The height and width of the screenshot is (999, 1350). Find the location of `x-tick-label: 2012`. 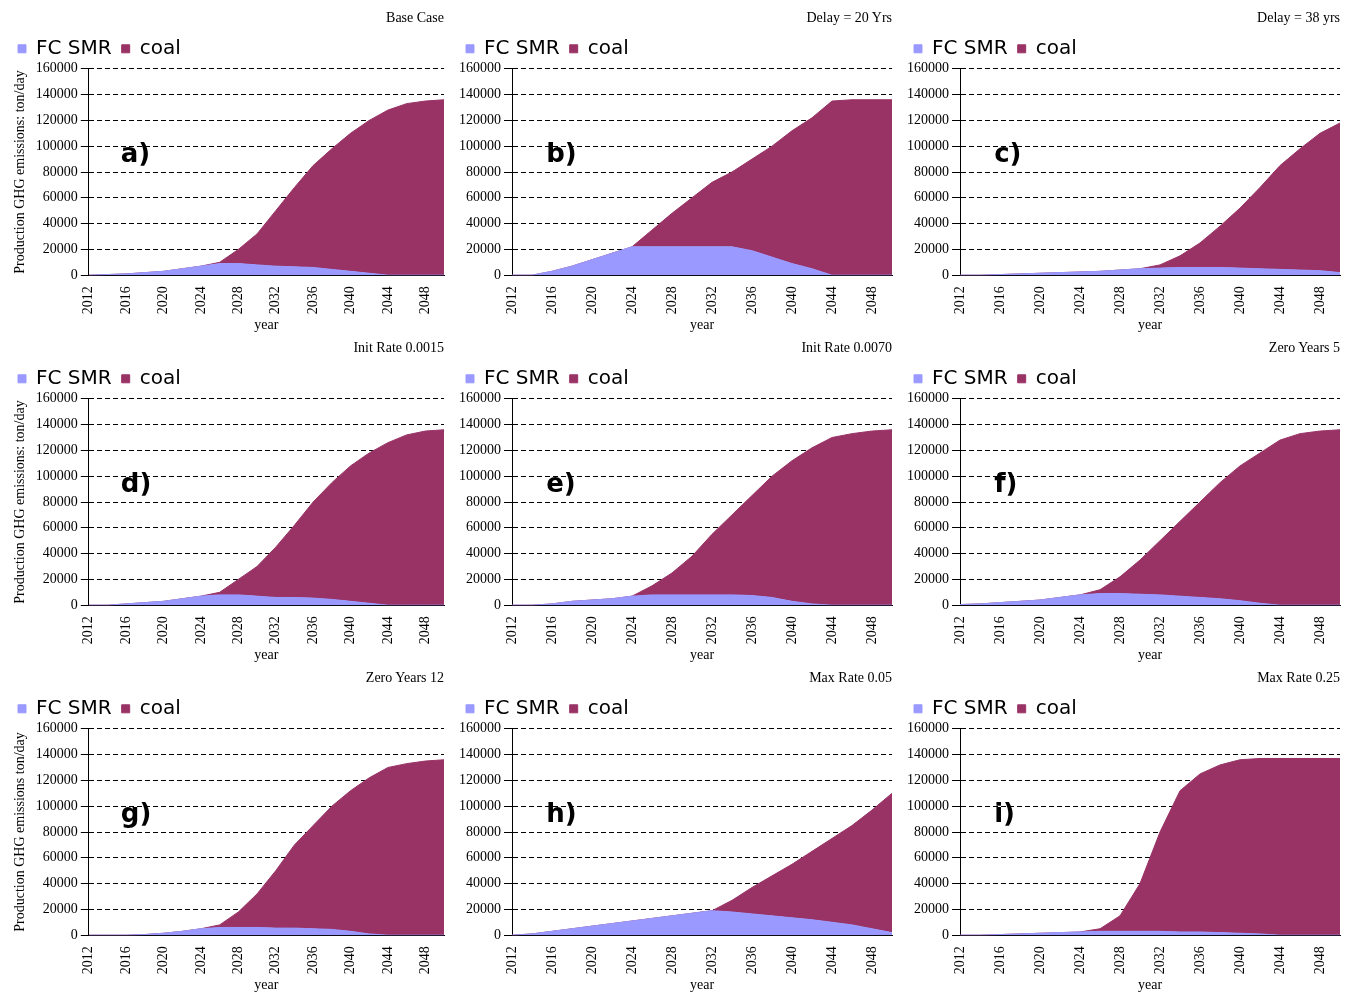

x-tick-label: 2012 is located at coordinates (959, 630).